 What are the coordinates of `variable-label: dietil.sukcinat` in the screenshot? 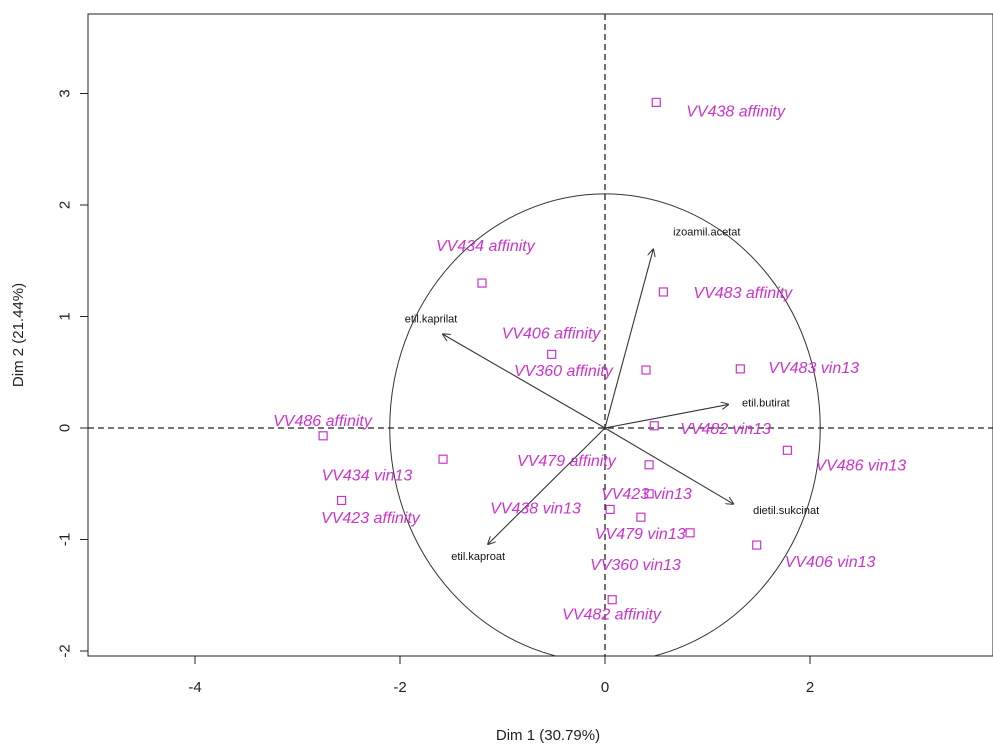 It's located at (786, 511).